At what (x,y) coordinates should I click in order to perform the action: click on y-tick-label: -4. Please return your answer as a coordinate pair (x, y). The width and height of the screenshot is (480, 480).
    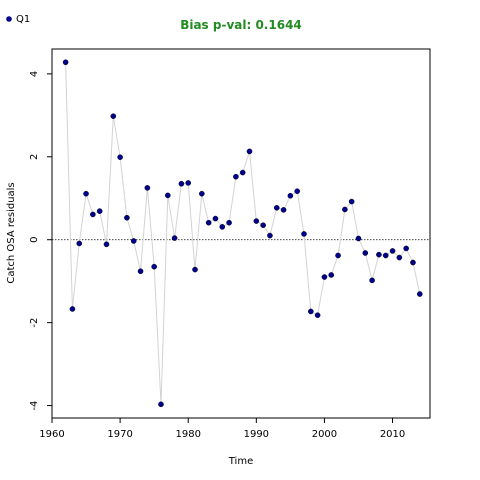
    Looking at the image, I should click on (34, 406).